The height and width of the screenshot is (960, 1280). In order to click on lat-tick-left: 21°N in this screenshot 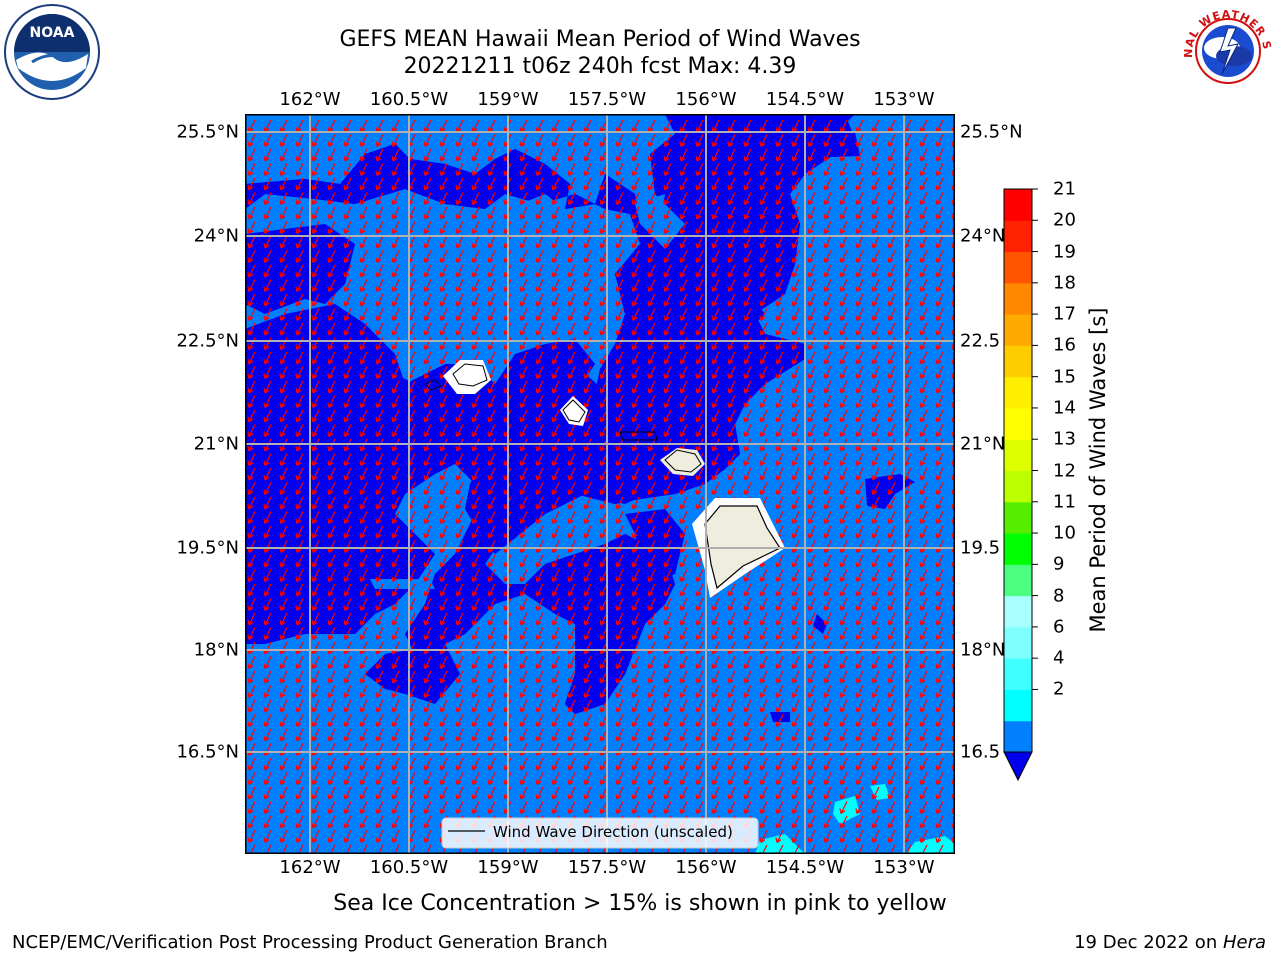, I will do `click(216, 444)`.